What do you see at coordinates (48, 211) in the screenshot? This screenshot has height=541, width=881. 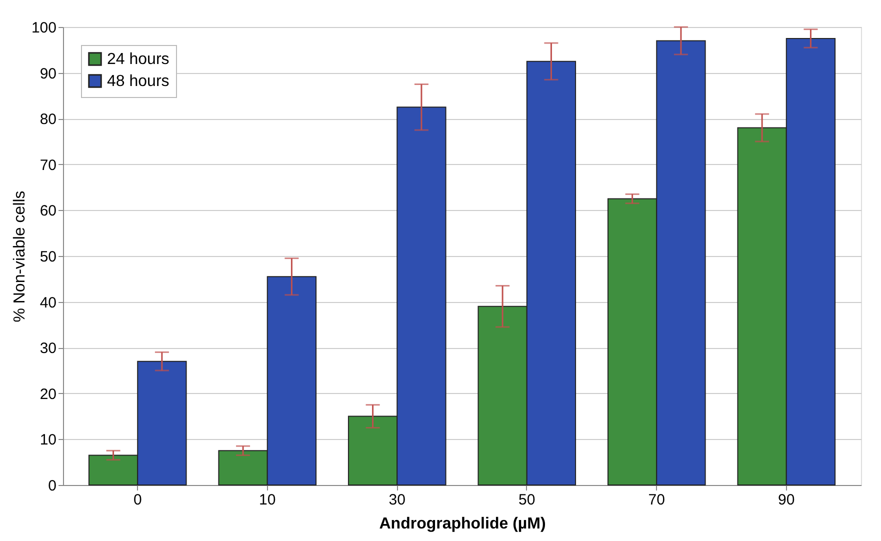 I see `y-tick-label: 60` at bounding box center [48, 211].